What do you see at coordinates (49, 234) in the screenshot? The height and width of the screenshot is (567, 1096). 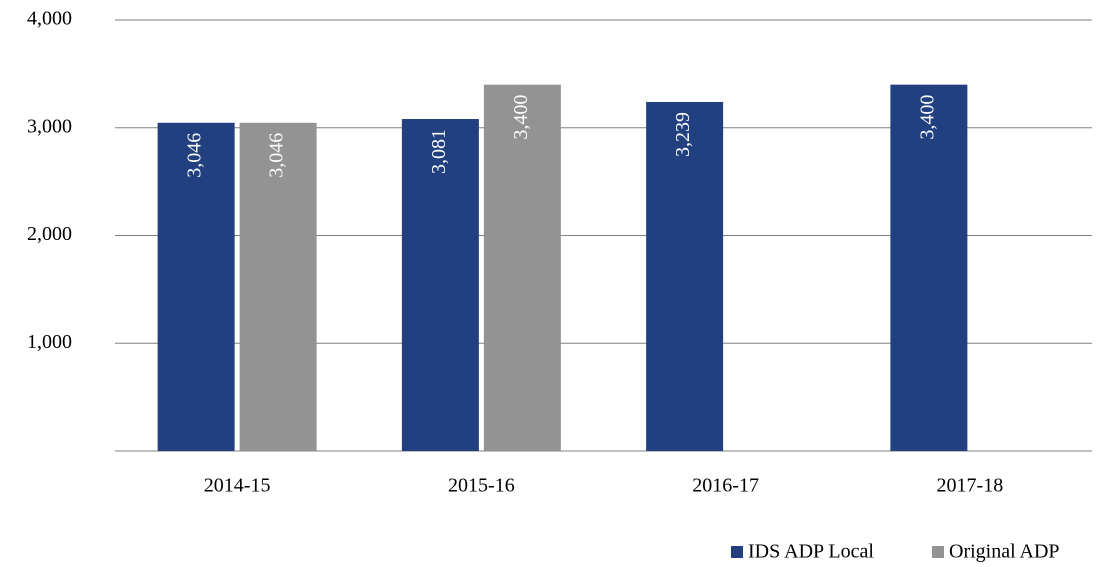 I see `y-tick-label: 2,000` at bounding box center [49, 234].